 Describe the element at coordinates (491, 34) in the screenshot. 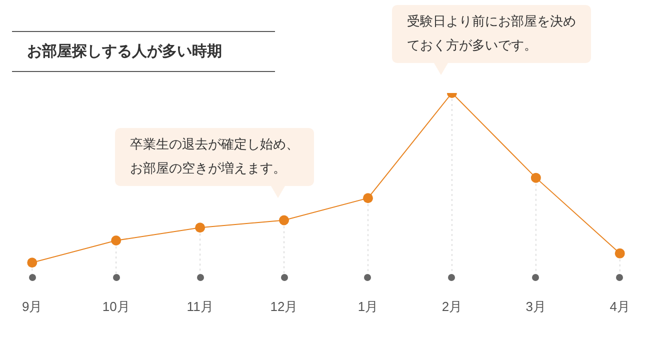

I see `text: 受験日より前にお部屋を決めておく方が多いです。` at that location.